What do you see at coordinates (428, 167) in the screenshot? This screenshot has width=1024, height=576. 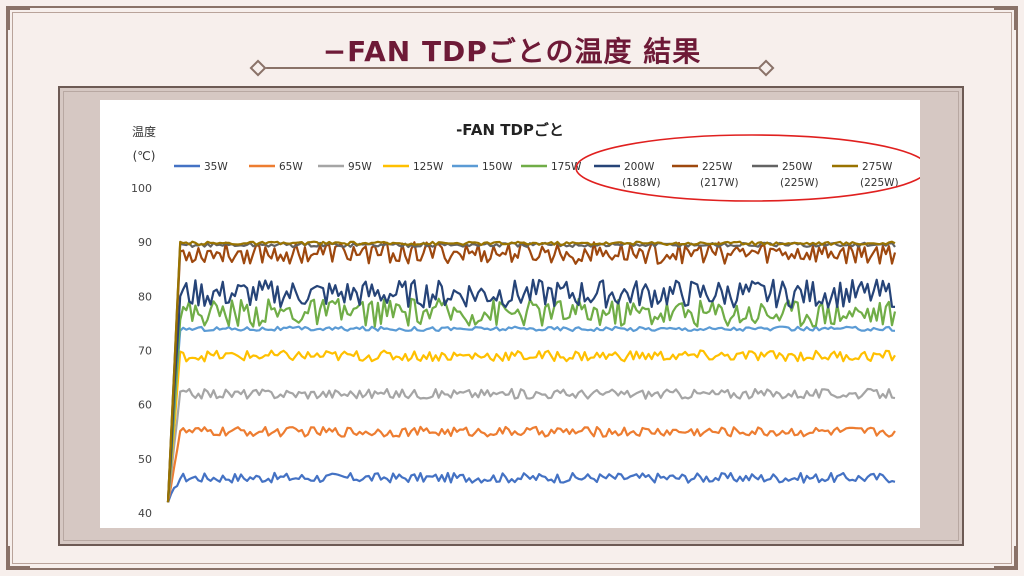 I see `legend-label: 125W` at bounding box center [428, 167].